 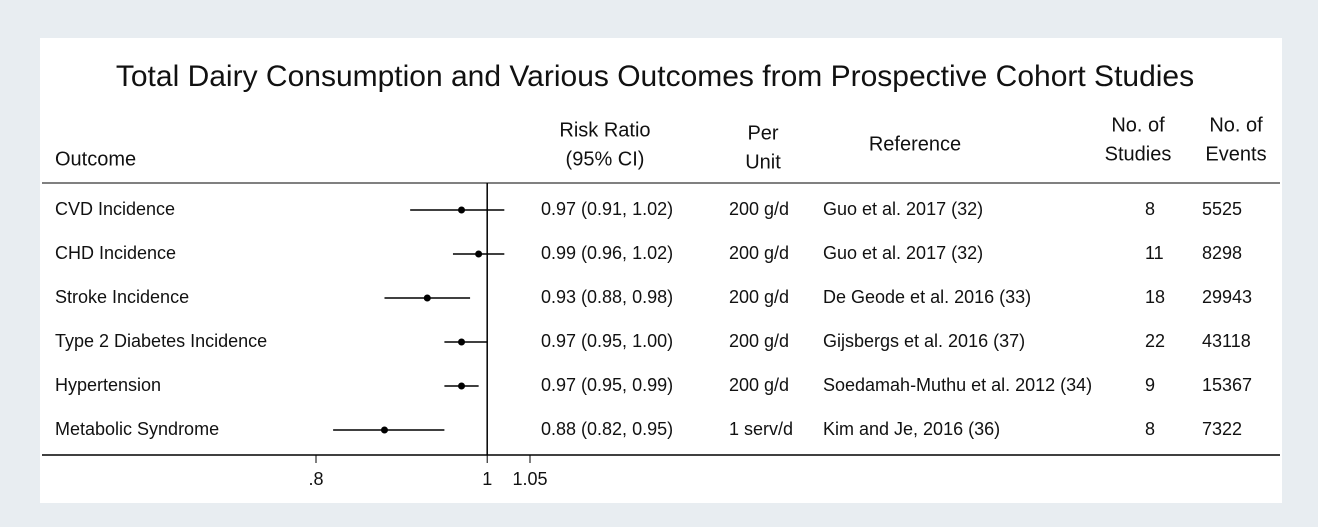 What do you see at coordinates (911, 429) in the screenshot?
I see `reference: Kim and Je, 2016 (36)` at bounding box center [911, 429].